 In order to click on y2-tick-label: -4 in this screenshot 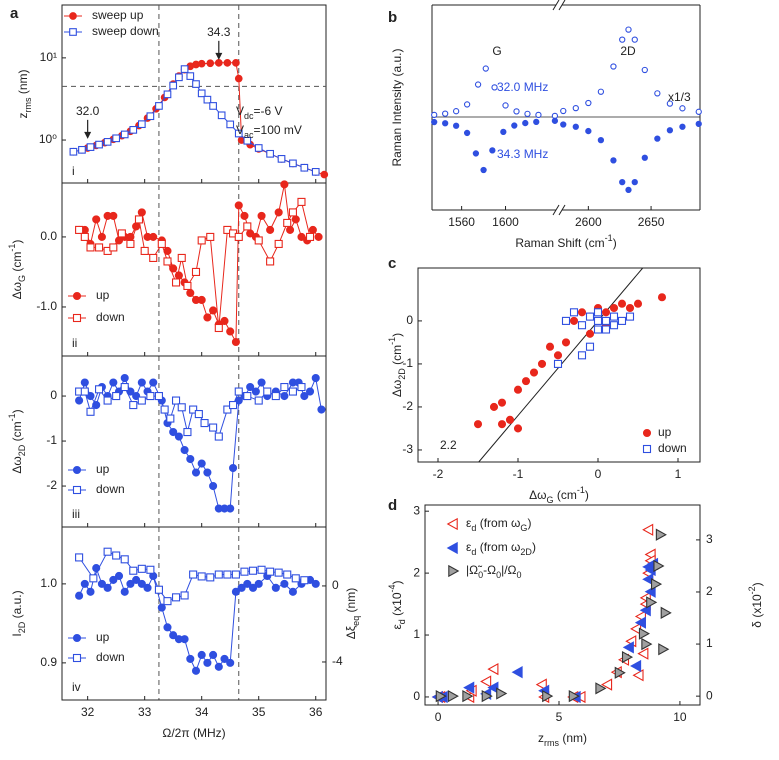, I will do `click(337, 661)`.